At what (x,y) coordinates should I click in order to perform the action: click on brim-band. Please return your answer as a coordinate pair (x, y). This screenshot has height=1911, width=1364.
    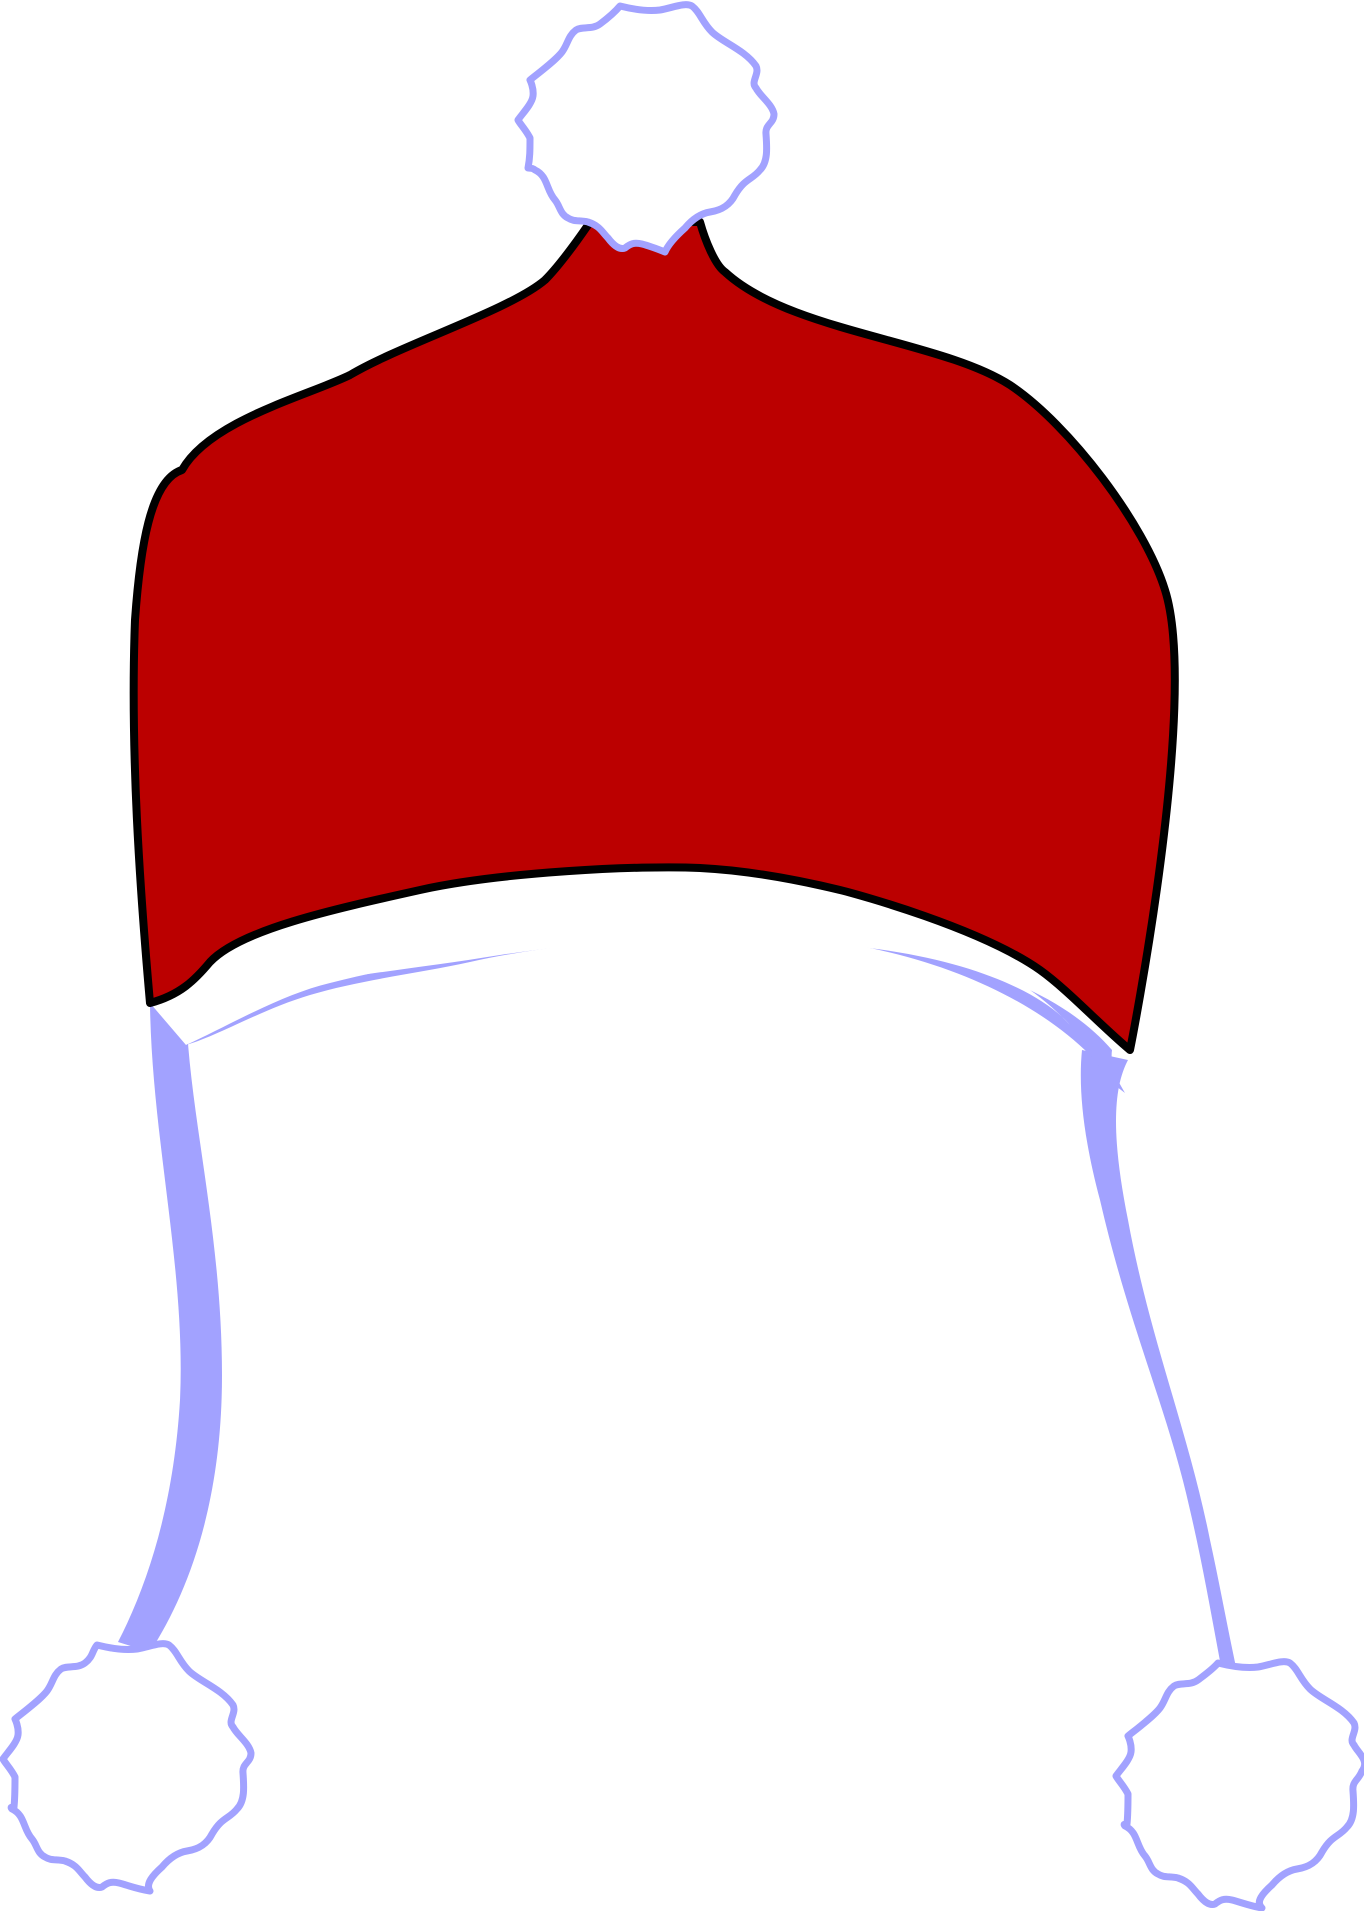
    Looking at the image, I should click on (639, 959).